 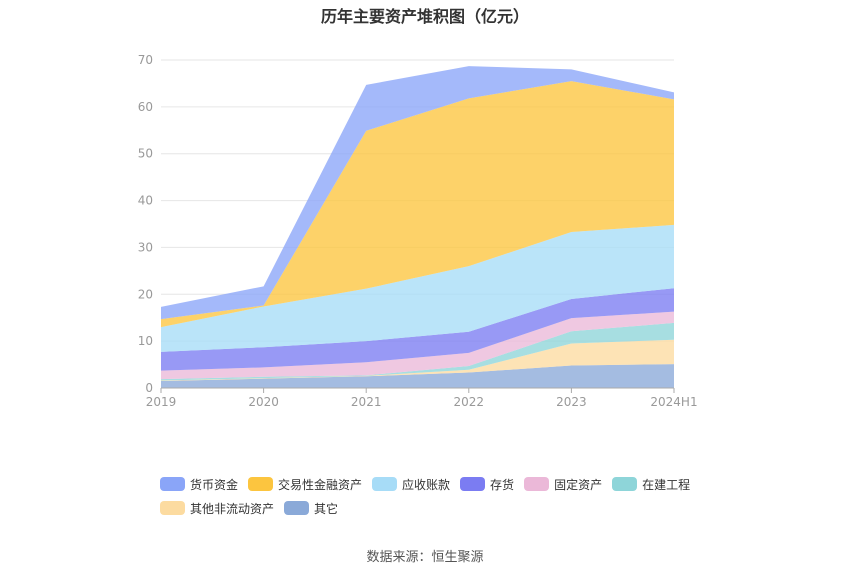 What do you see at coordinates (578, 484) in the screenshot?
I see `legend-label: 固定资产` at bounding box center [578, 484].